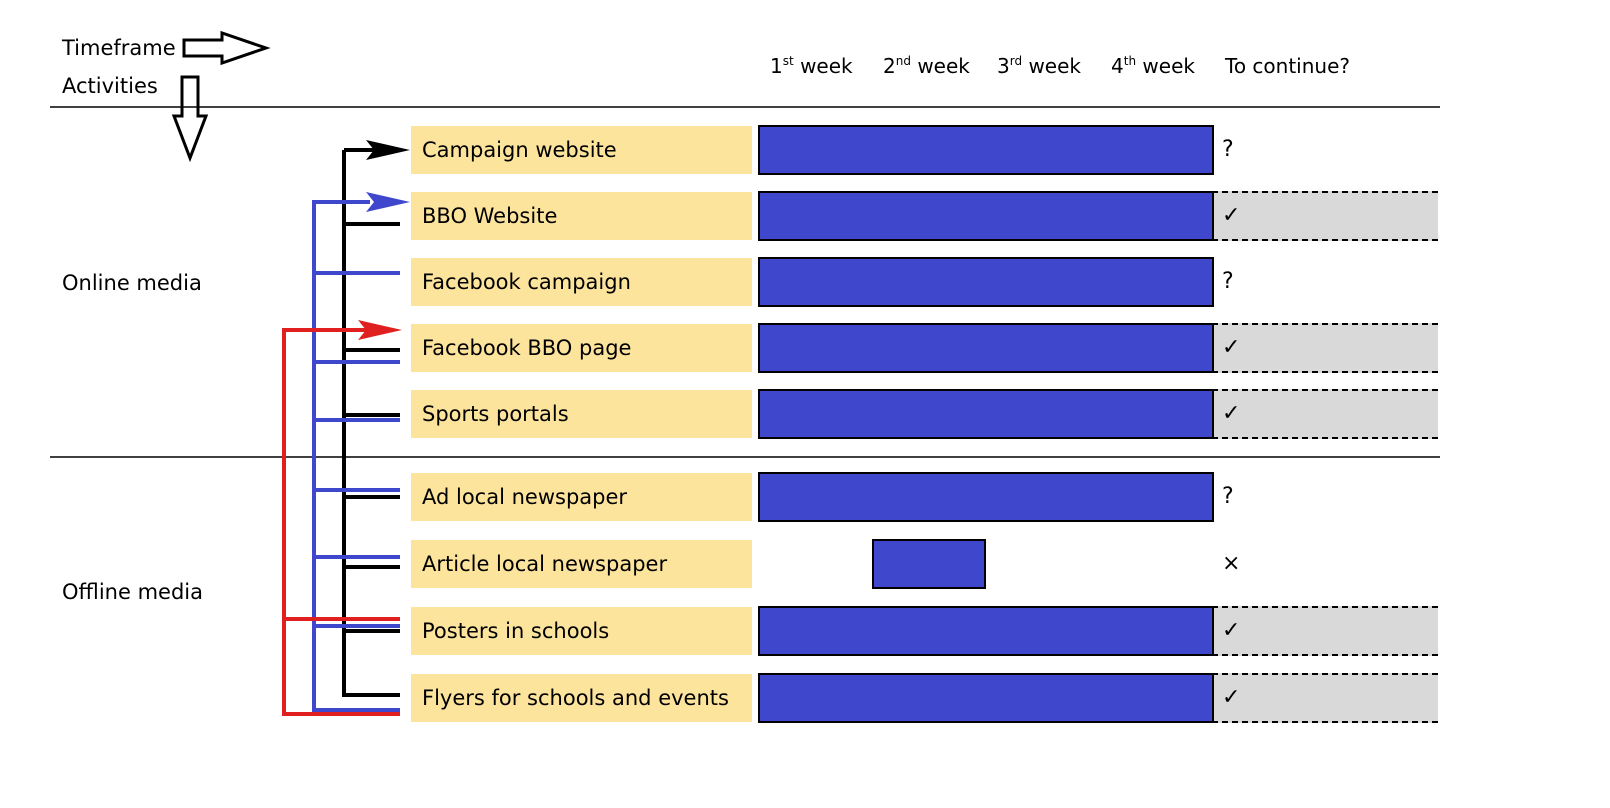  What do you see at coordinates (811, 66) in the screenshot?
I see `week-header-1: 1st week` at bounding box center [811, 66].